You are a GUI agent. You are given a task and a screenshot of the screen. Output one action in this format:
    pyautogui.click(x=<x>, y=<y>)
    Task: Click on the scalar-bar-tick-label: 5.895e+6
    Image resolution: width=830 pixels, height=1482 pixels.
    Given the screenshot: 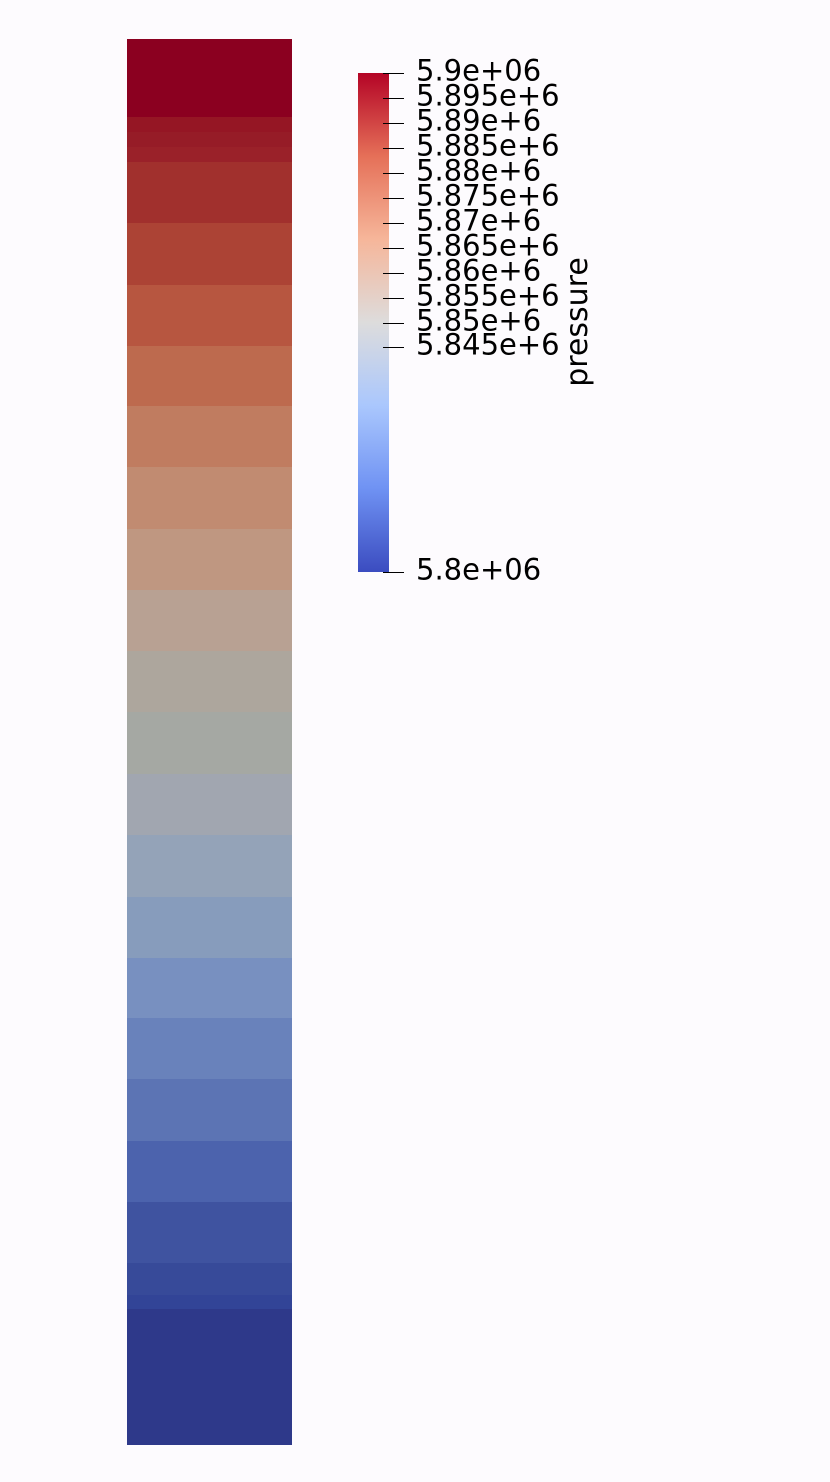 What is the action you would take?
    pyautogui.click(x=488, y=95)
    